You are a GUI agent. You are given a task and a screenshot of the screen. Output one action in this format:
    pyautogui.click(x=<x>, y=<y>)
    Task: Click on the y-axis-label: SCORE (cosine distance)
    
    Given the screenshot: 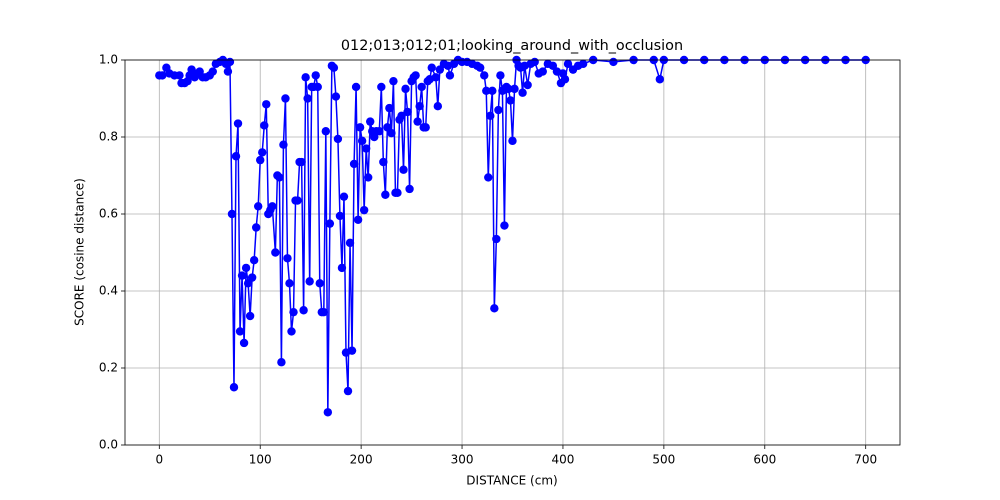 What is the action you would take?
    pyautogui.click(x=80, y=252)
    